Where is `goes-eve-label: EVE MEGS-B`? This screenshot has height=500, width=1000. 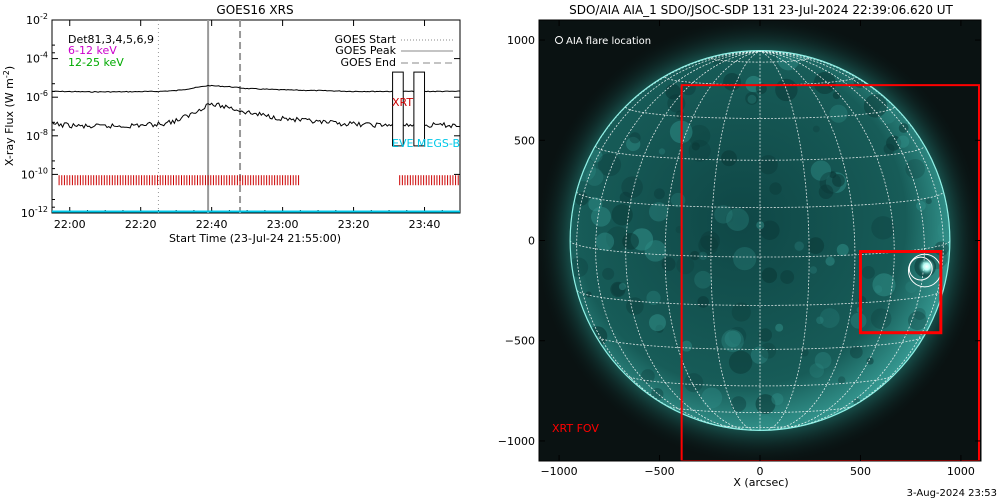
goes-eve-label: EVE MEGS-B is located at coordinates (426, 143).